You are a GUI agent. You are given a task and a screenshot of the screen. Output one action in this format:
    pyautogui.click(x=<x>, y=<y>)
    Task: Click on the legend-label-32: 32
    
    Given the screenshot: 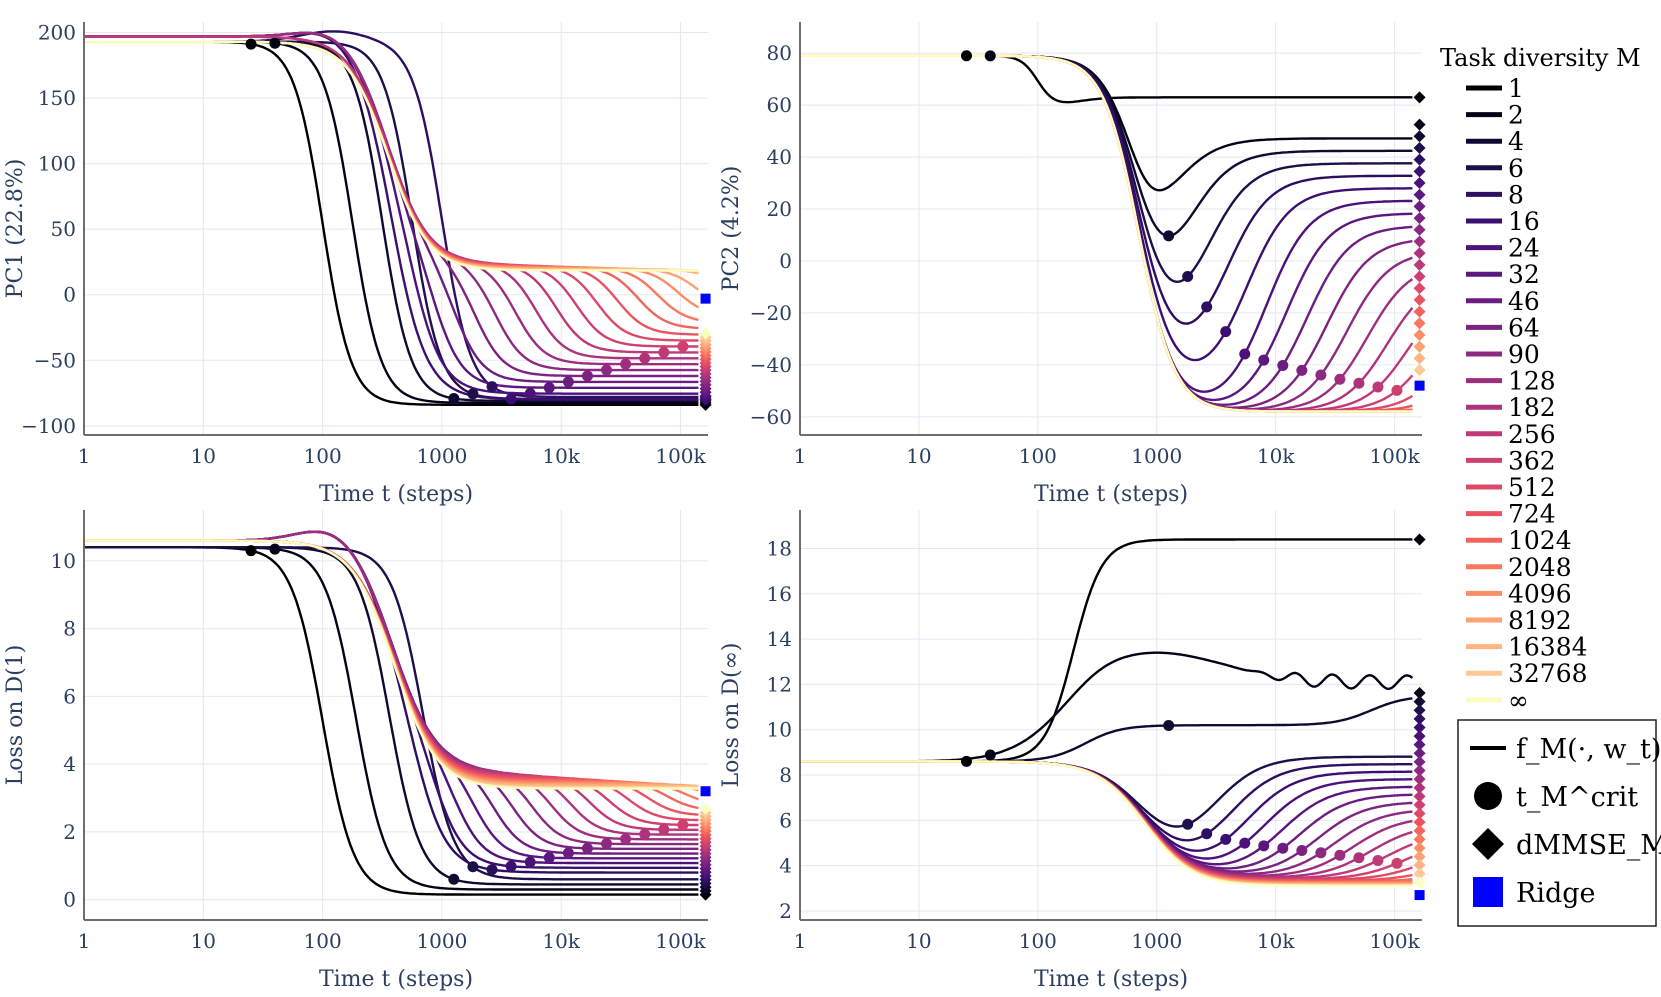 What is the action you would take?
    pyautogui.click(x=1524, y=274)
    